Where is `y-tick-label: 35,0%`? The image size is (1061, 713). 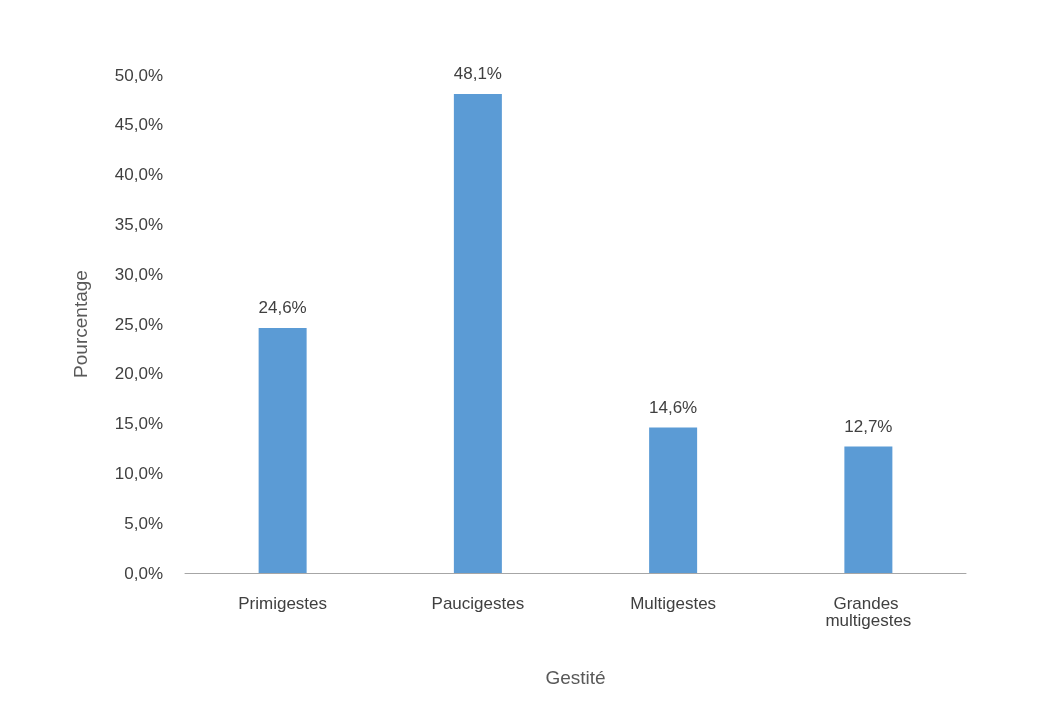
y-tick-label: 35,0% is located at coordinates (138, 224).